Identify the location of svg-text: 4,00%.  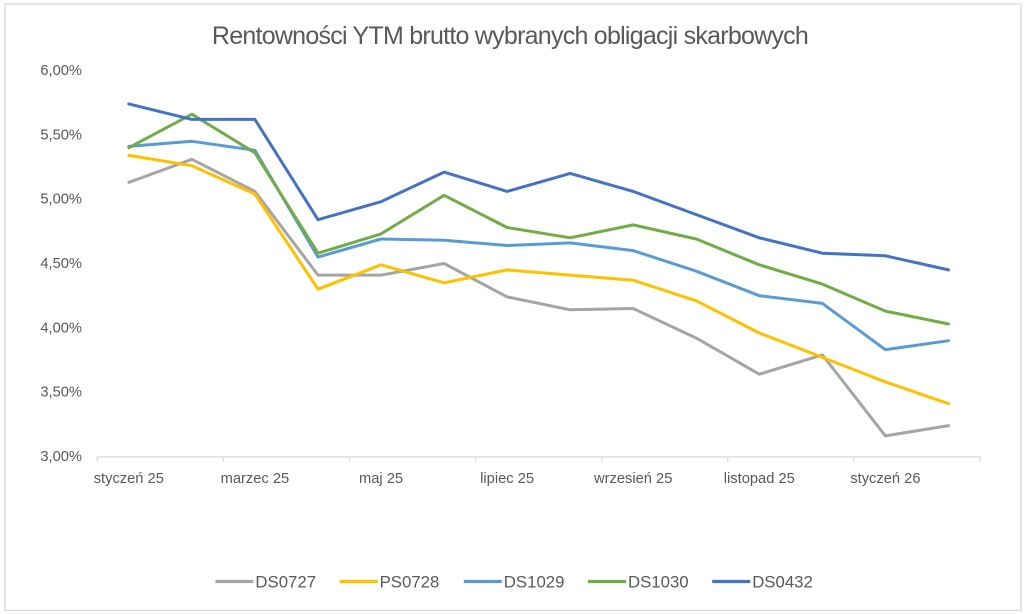
(61, 328).